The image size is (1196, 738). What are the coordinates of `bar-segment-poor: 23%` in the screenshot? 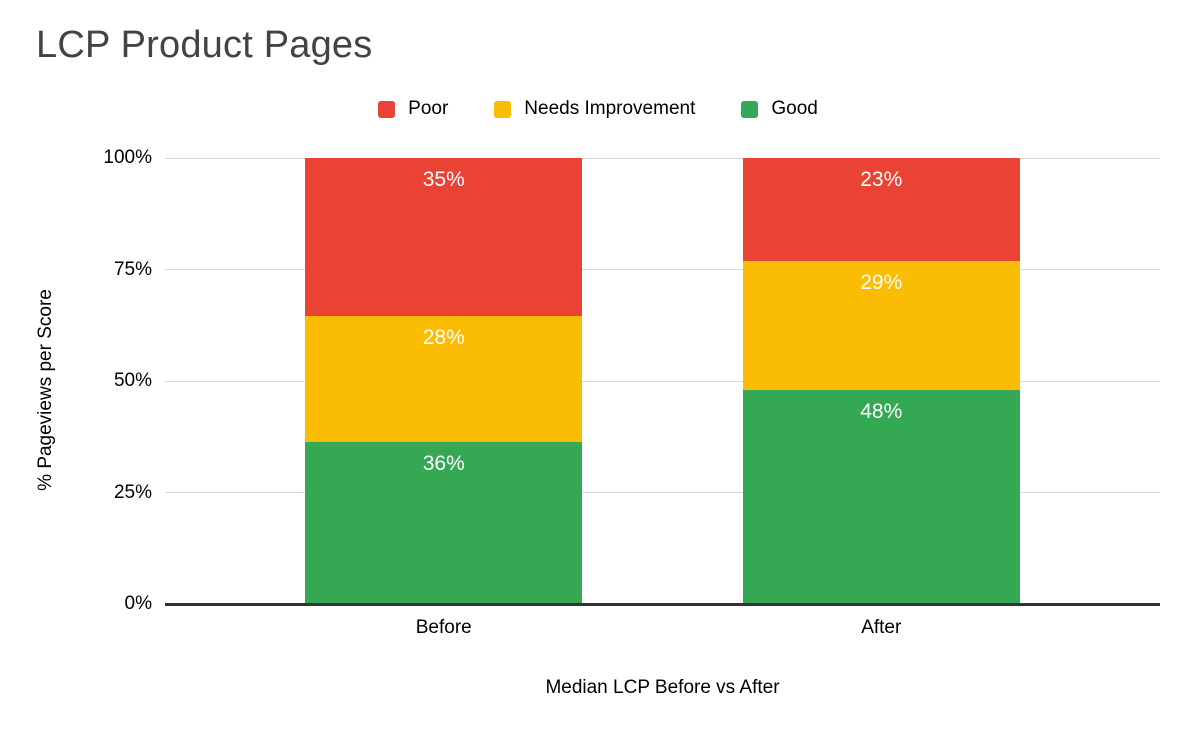 It's located at (881, 209).